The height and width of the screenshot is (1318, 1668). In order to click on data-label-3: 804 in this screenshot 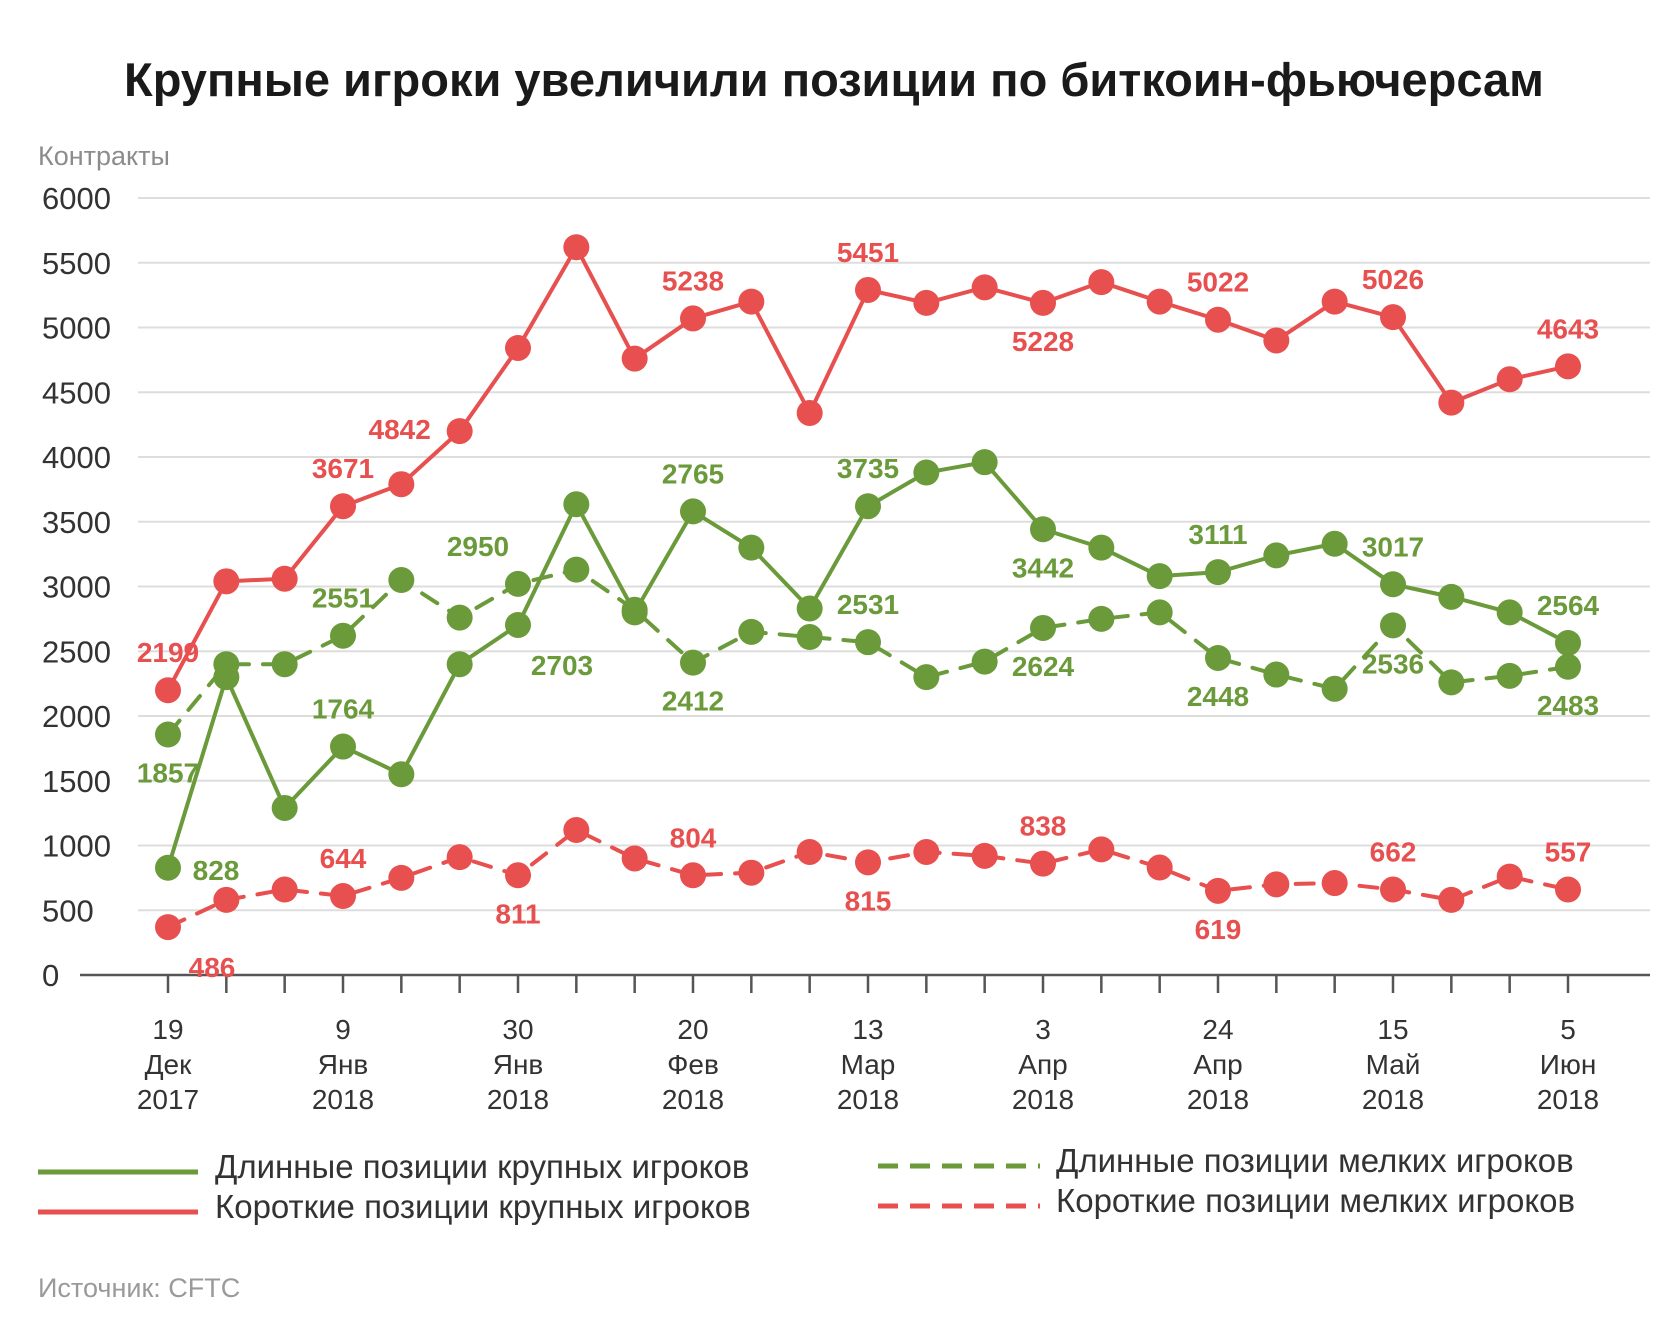, I will do `click(693, 837)`.